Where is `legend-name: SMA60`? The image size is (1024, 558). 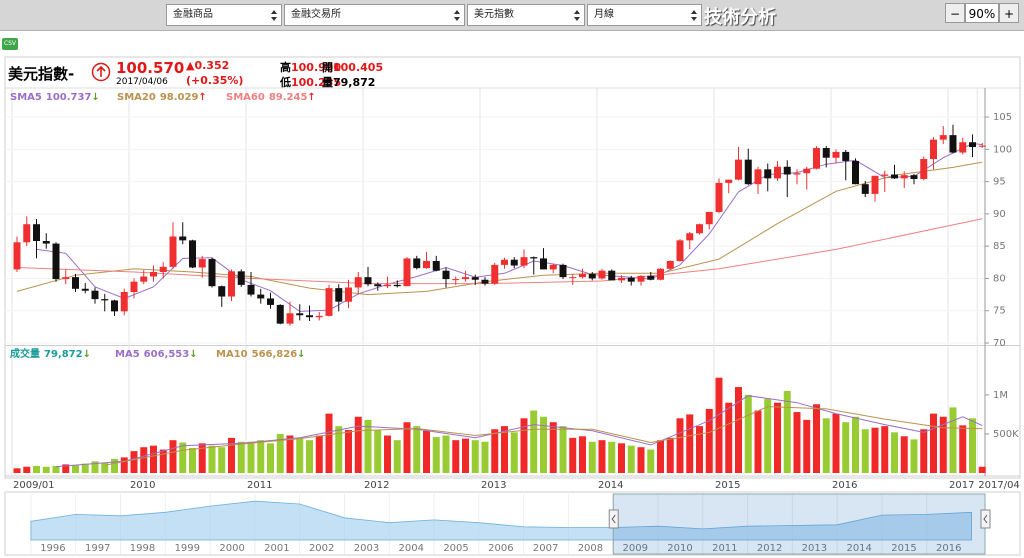
legend-name: SMA60 is located at coordinates (245, 97).